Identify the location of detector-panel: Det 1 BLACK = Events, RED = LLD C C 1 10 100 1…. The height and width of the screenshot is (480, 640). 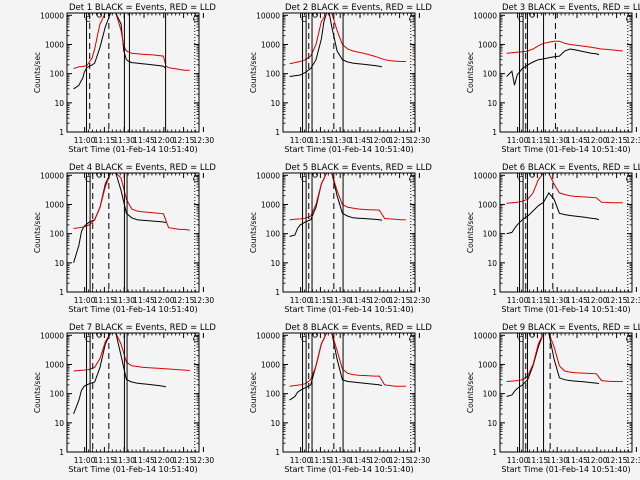
(124, 78).